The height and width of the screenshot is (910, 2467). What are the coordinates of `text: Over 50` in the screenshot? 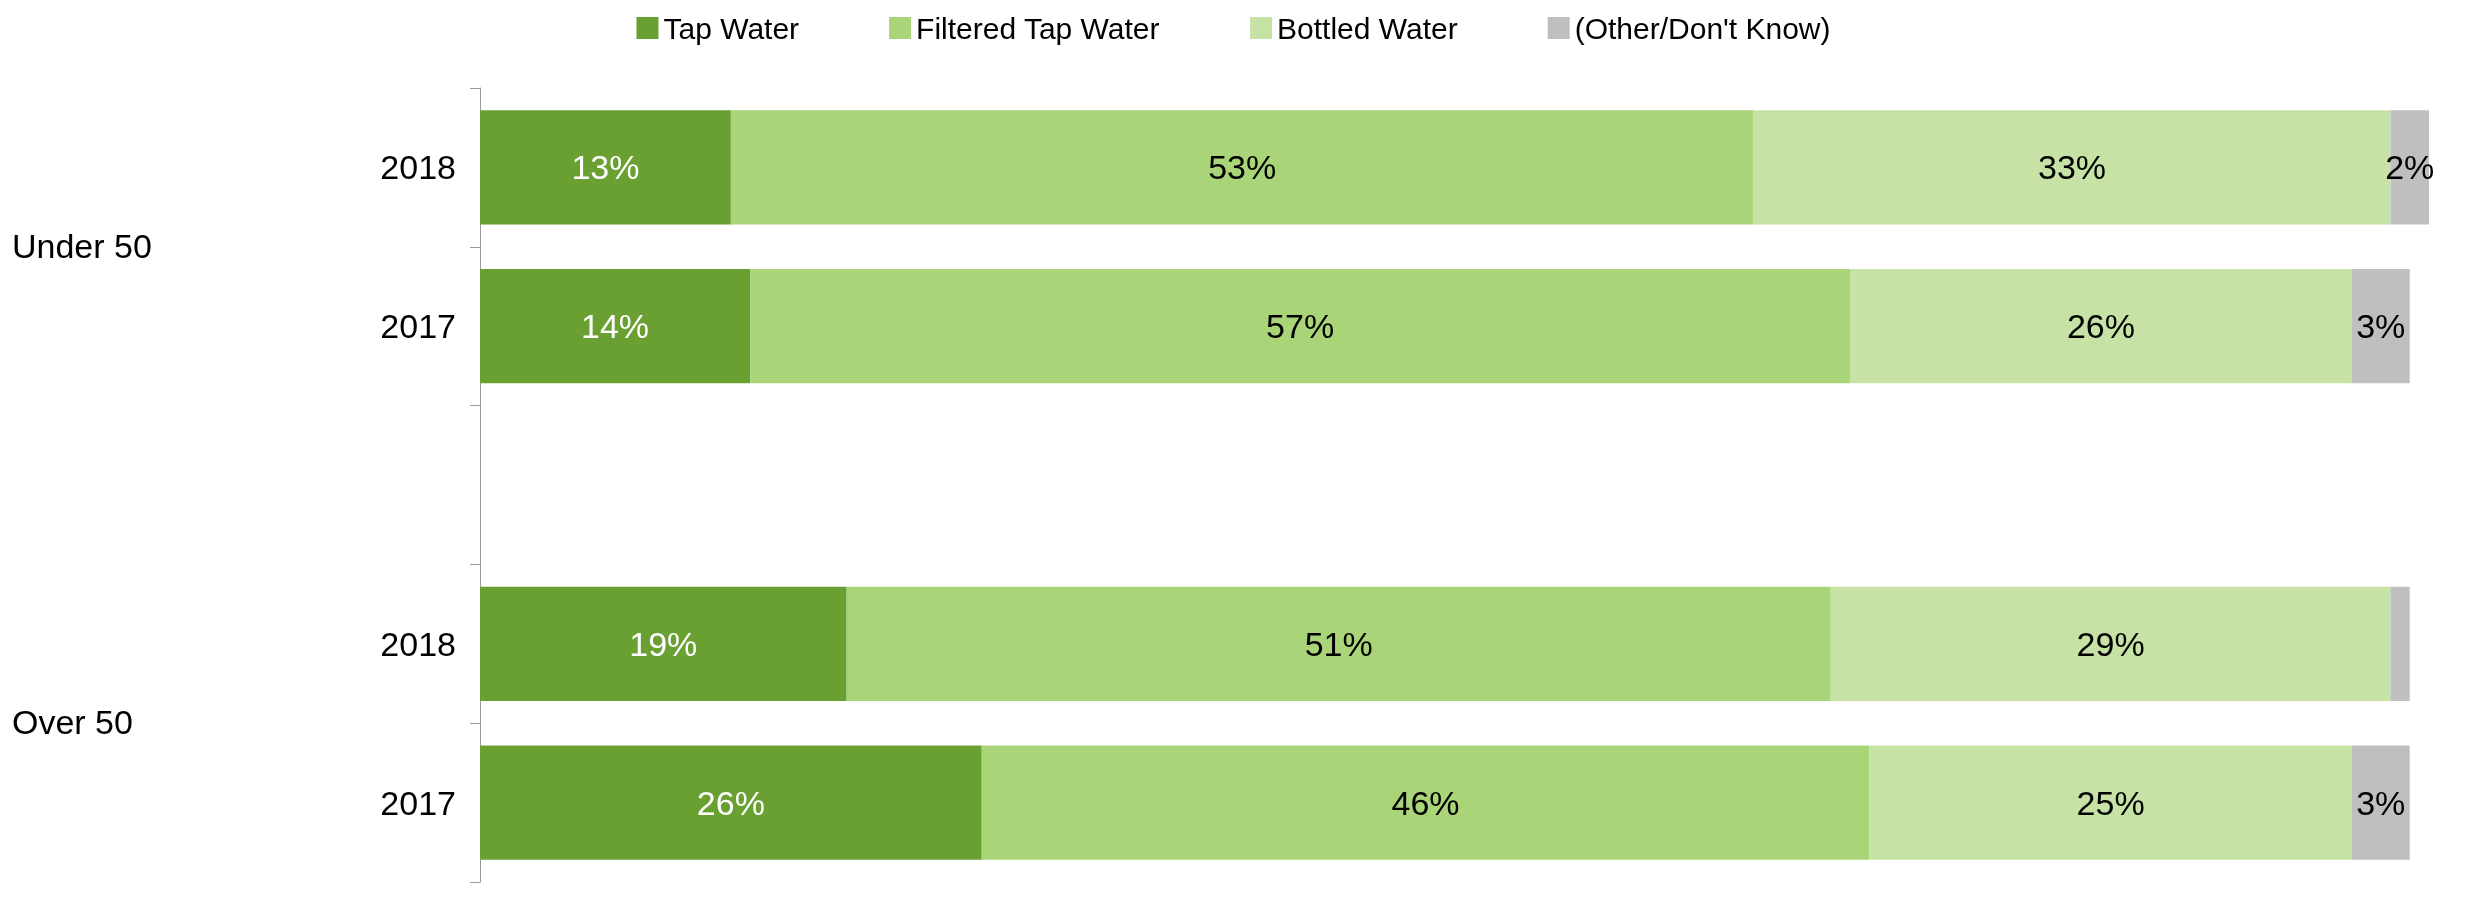 It's located at (72, 722).